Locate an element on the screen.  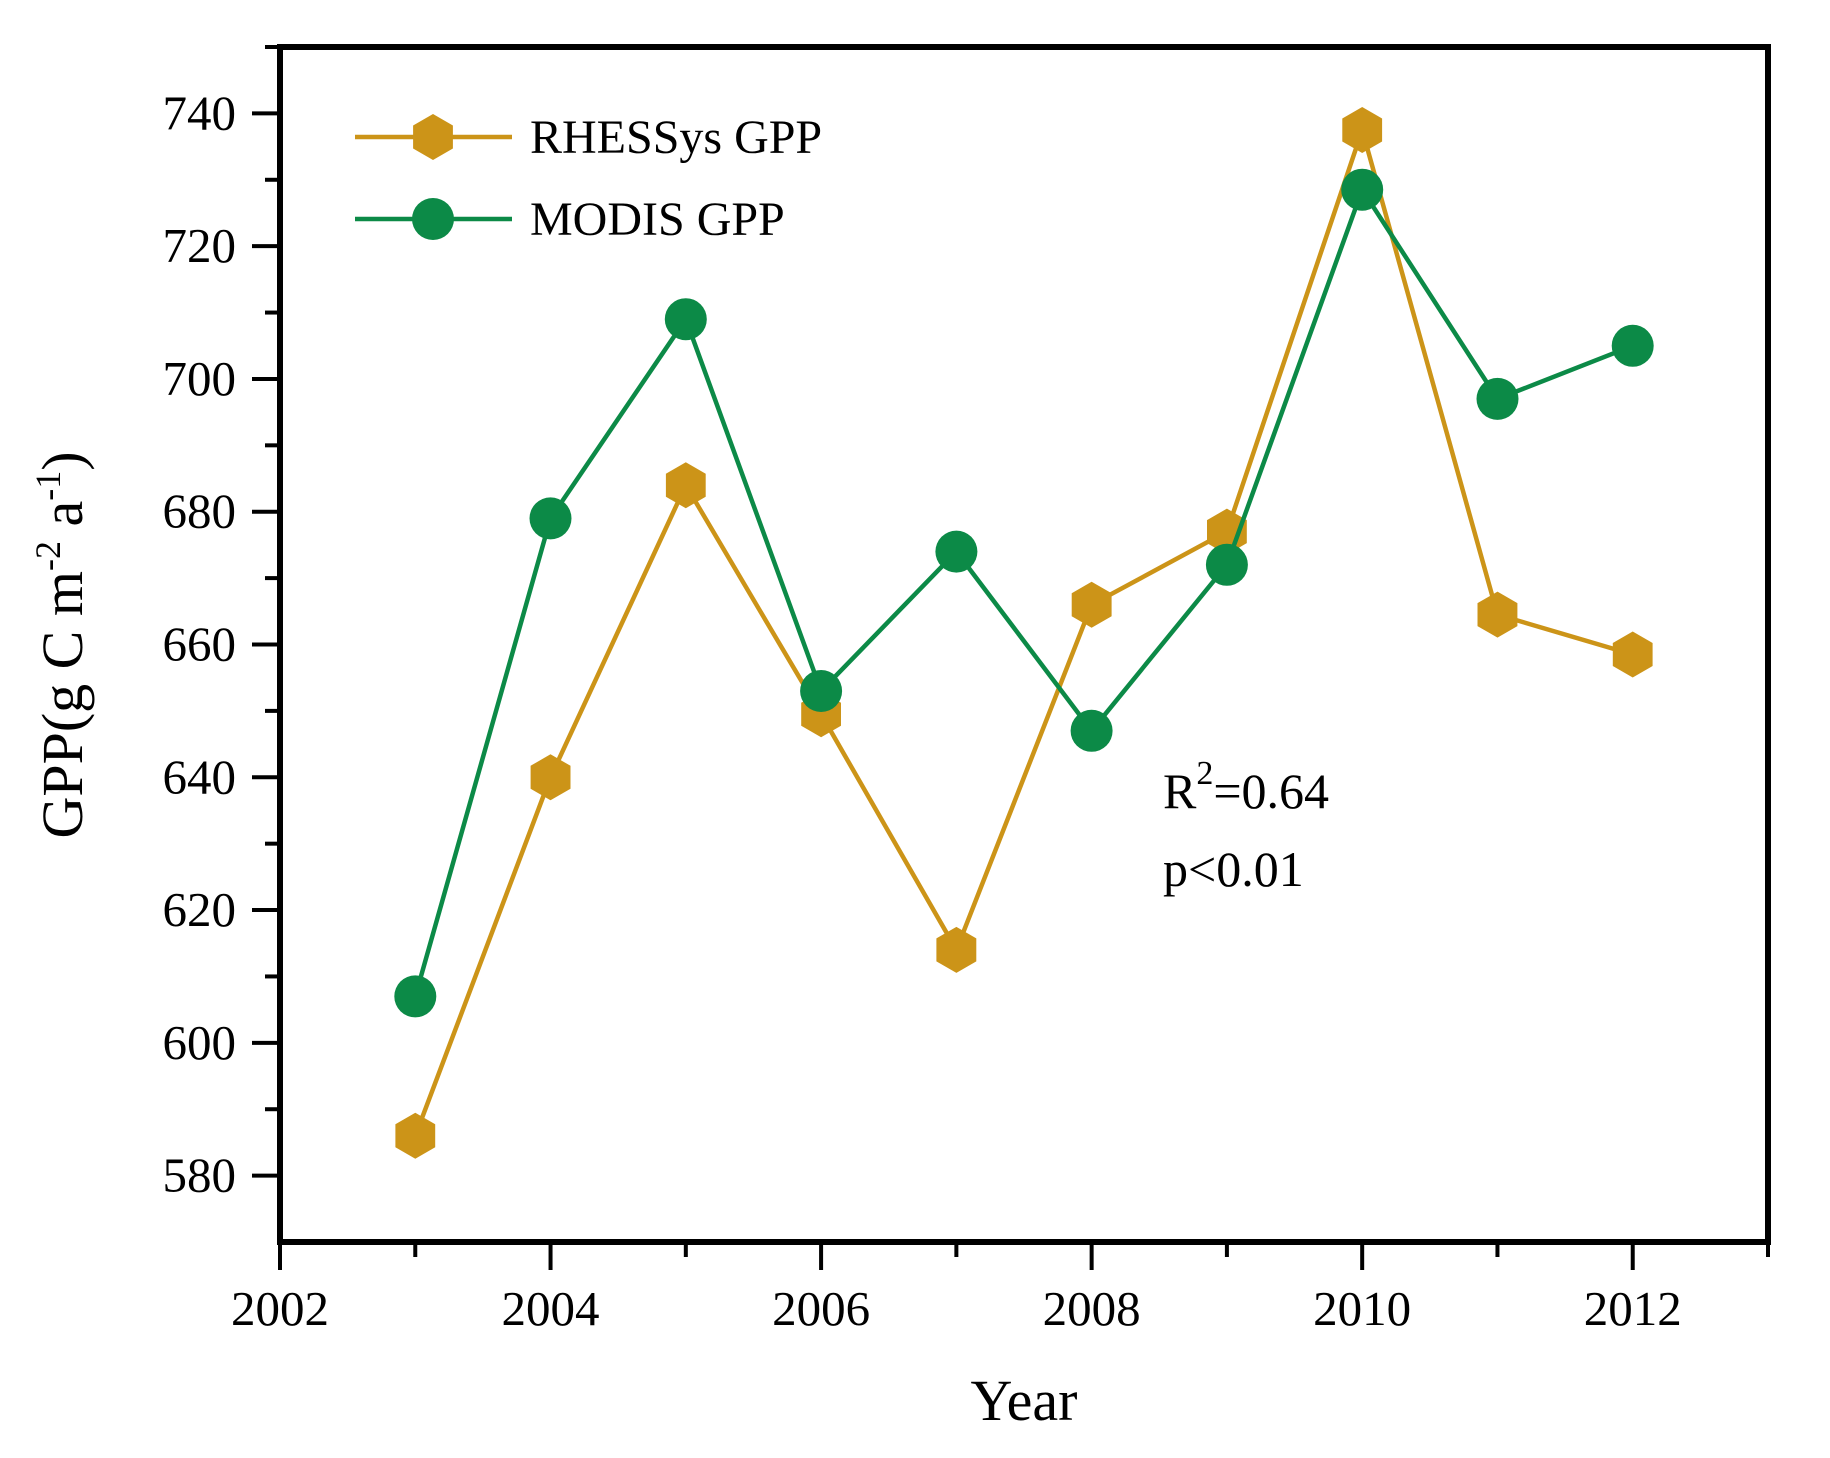
legend: RHESSys GPP MODIS GPP is located at coordinates (588, 178).